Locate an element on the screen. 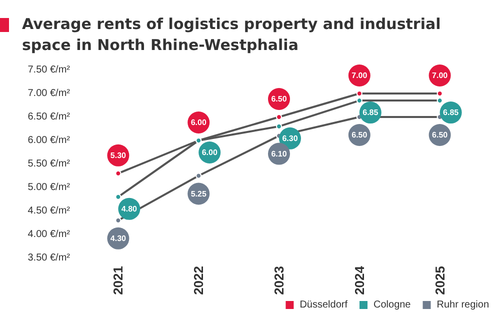 This screenshot has width=500, height=320. x-tick-label: 2022 is located at coordinates (198, 280).